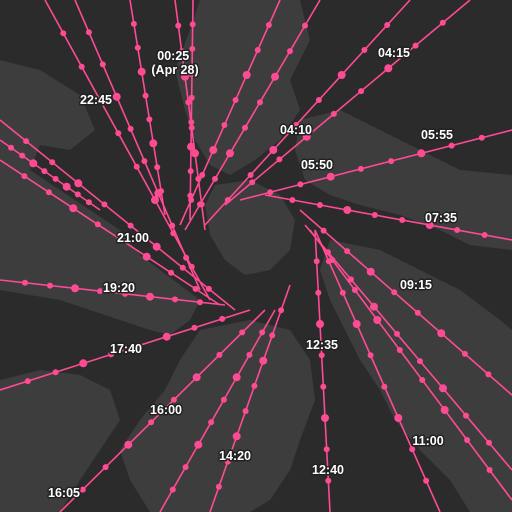  I want to click on time-label-1240: 12:40, so click(328, 470).